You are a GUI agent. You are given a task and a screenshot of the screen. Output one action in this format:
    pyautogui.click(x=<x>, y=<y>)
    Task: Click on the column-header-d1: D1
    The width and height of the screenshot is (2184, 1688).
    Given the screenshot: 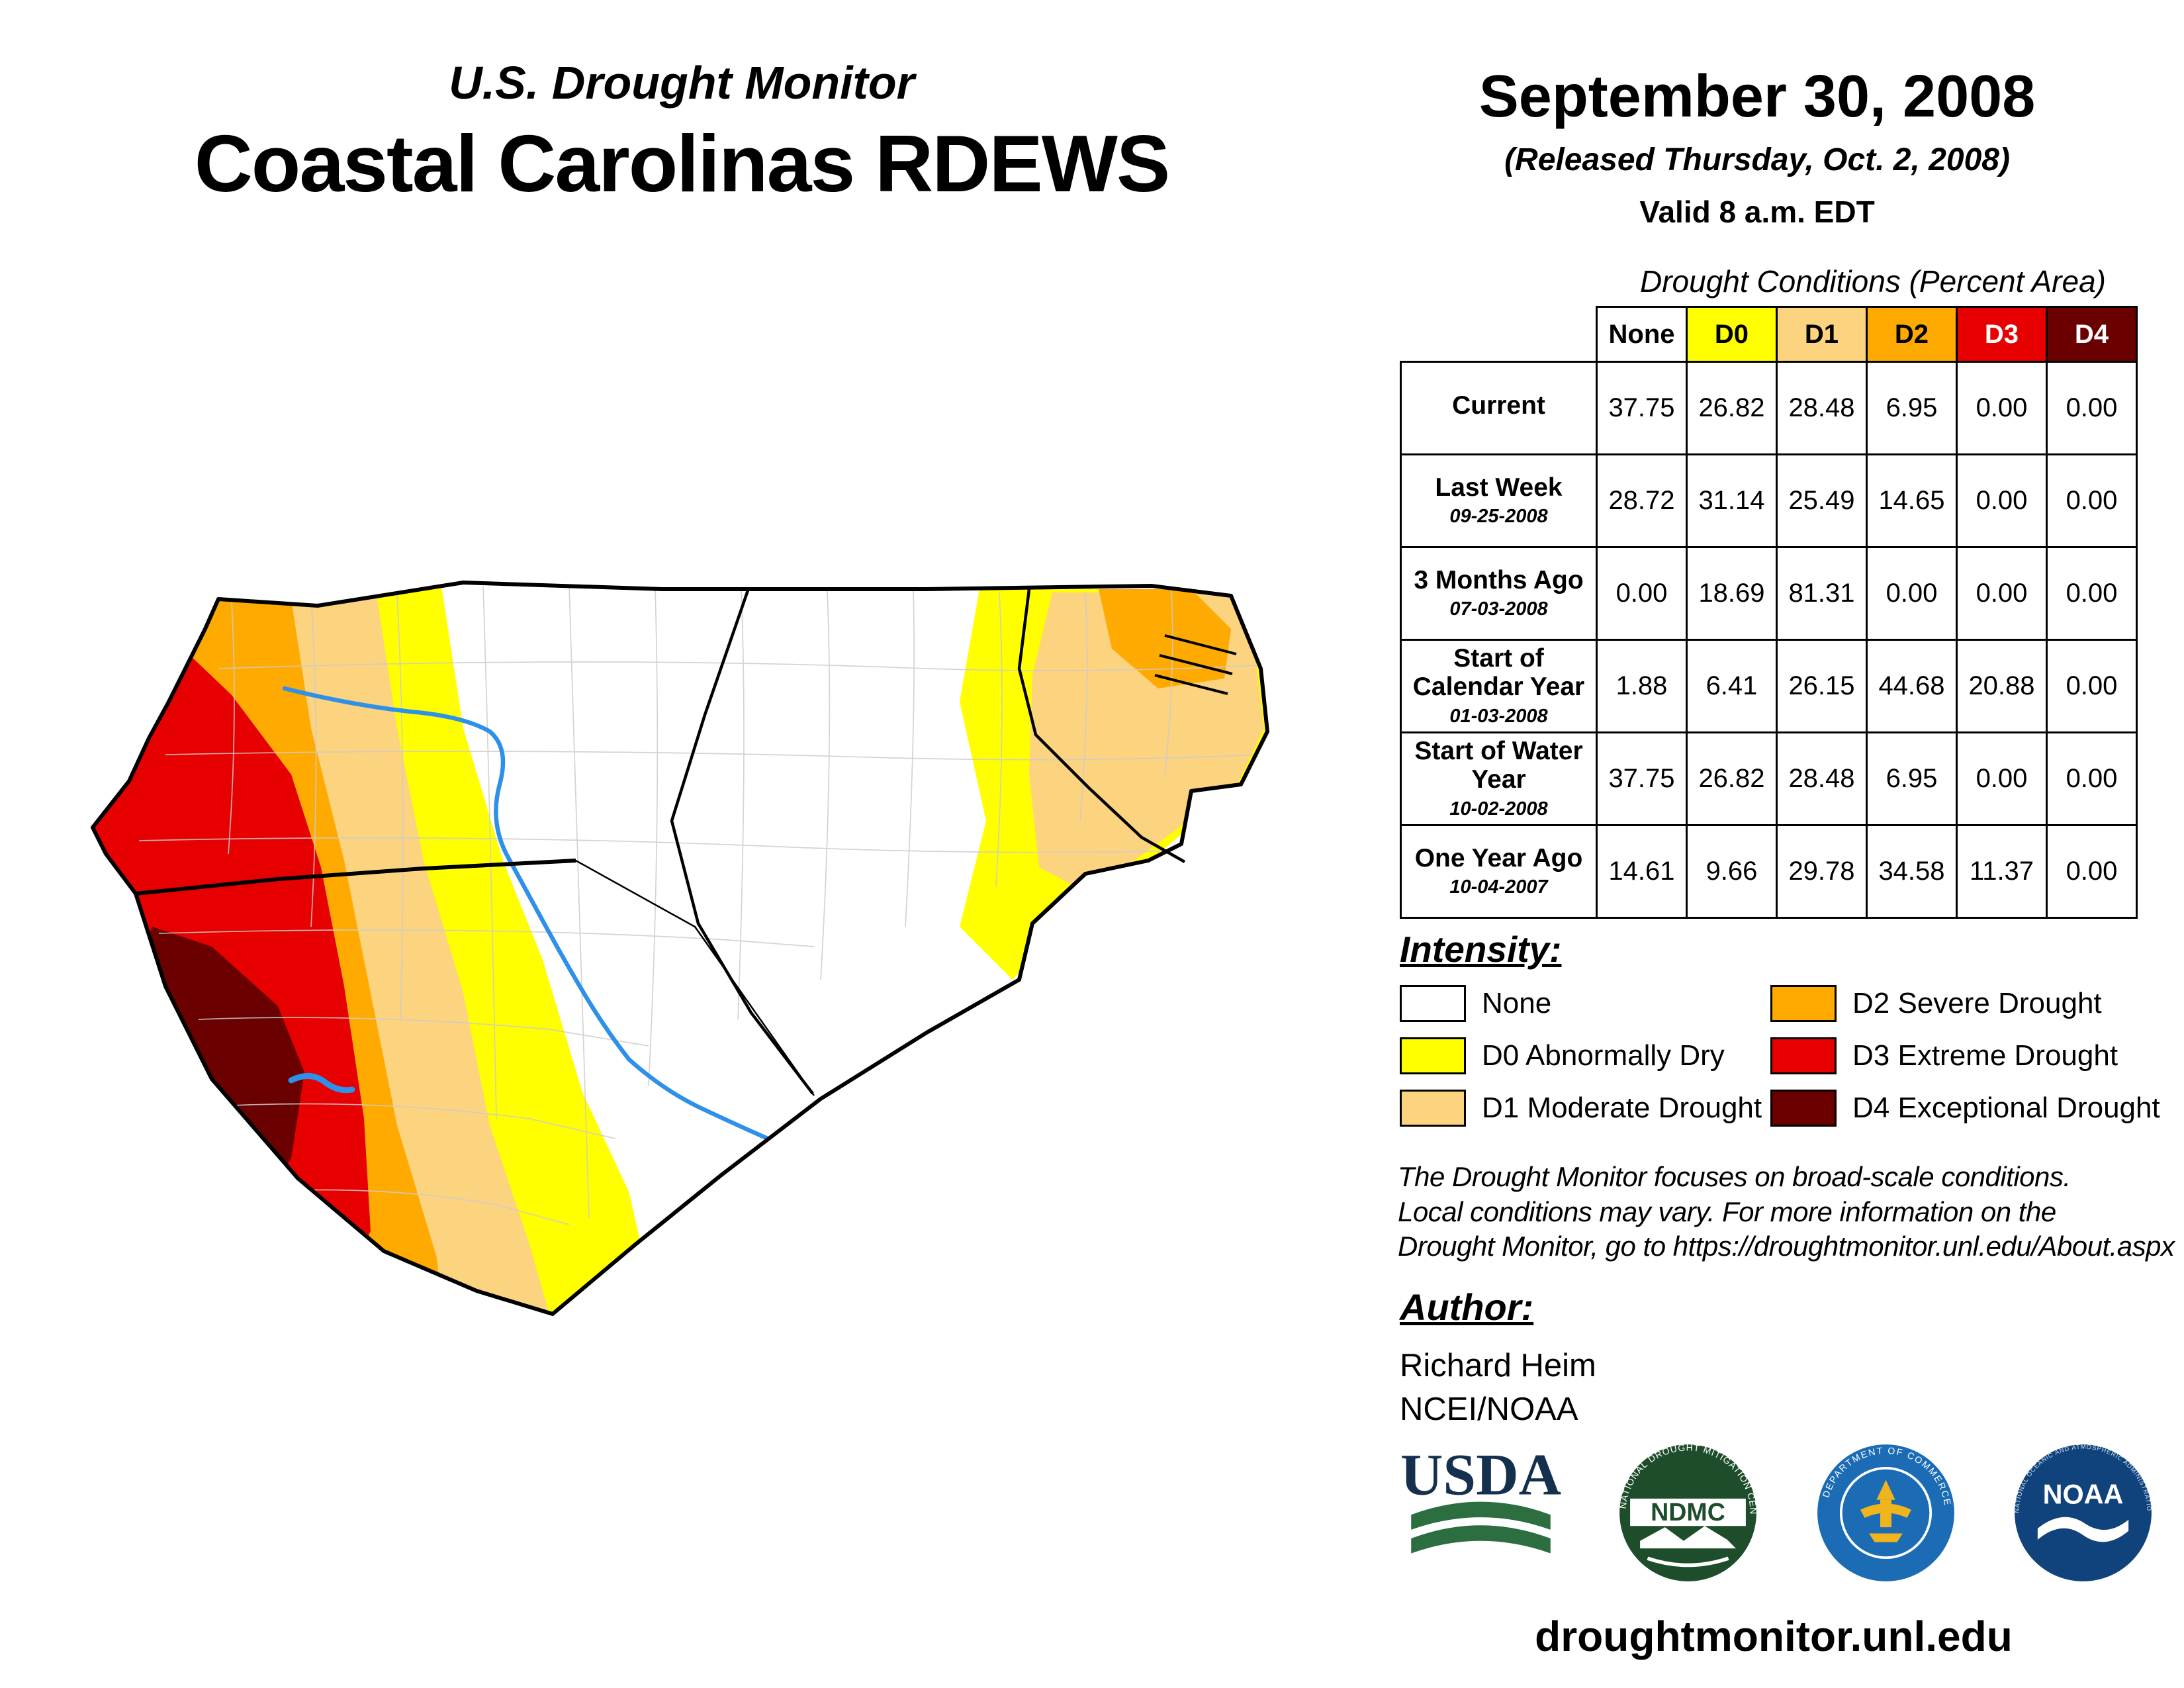 What is the action you would take?
    pyautogui.click(x=1822, y=334)
    